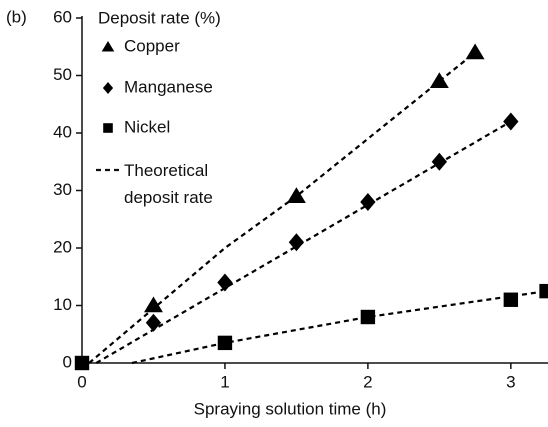  Describe the element at coordinates (62, 246) in the screenshot. I see `y-tick-label: 20` at that location.